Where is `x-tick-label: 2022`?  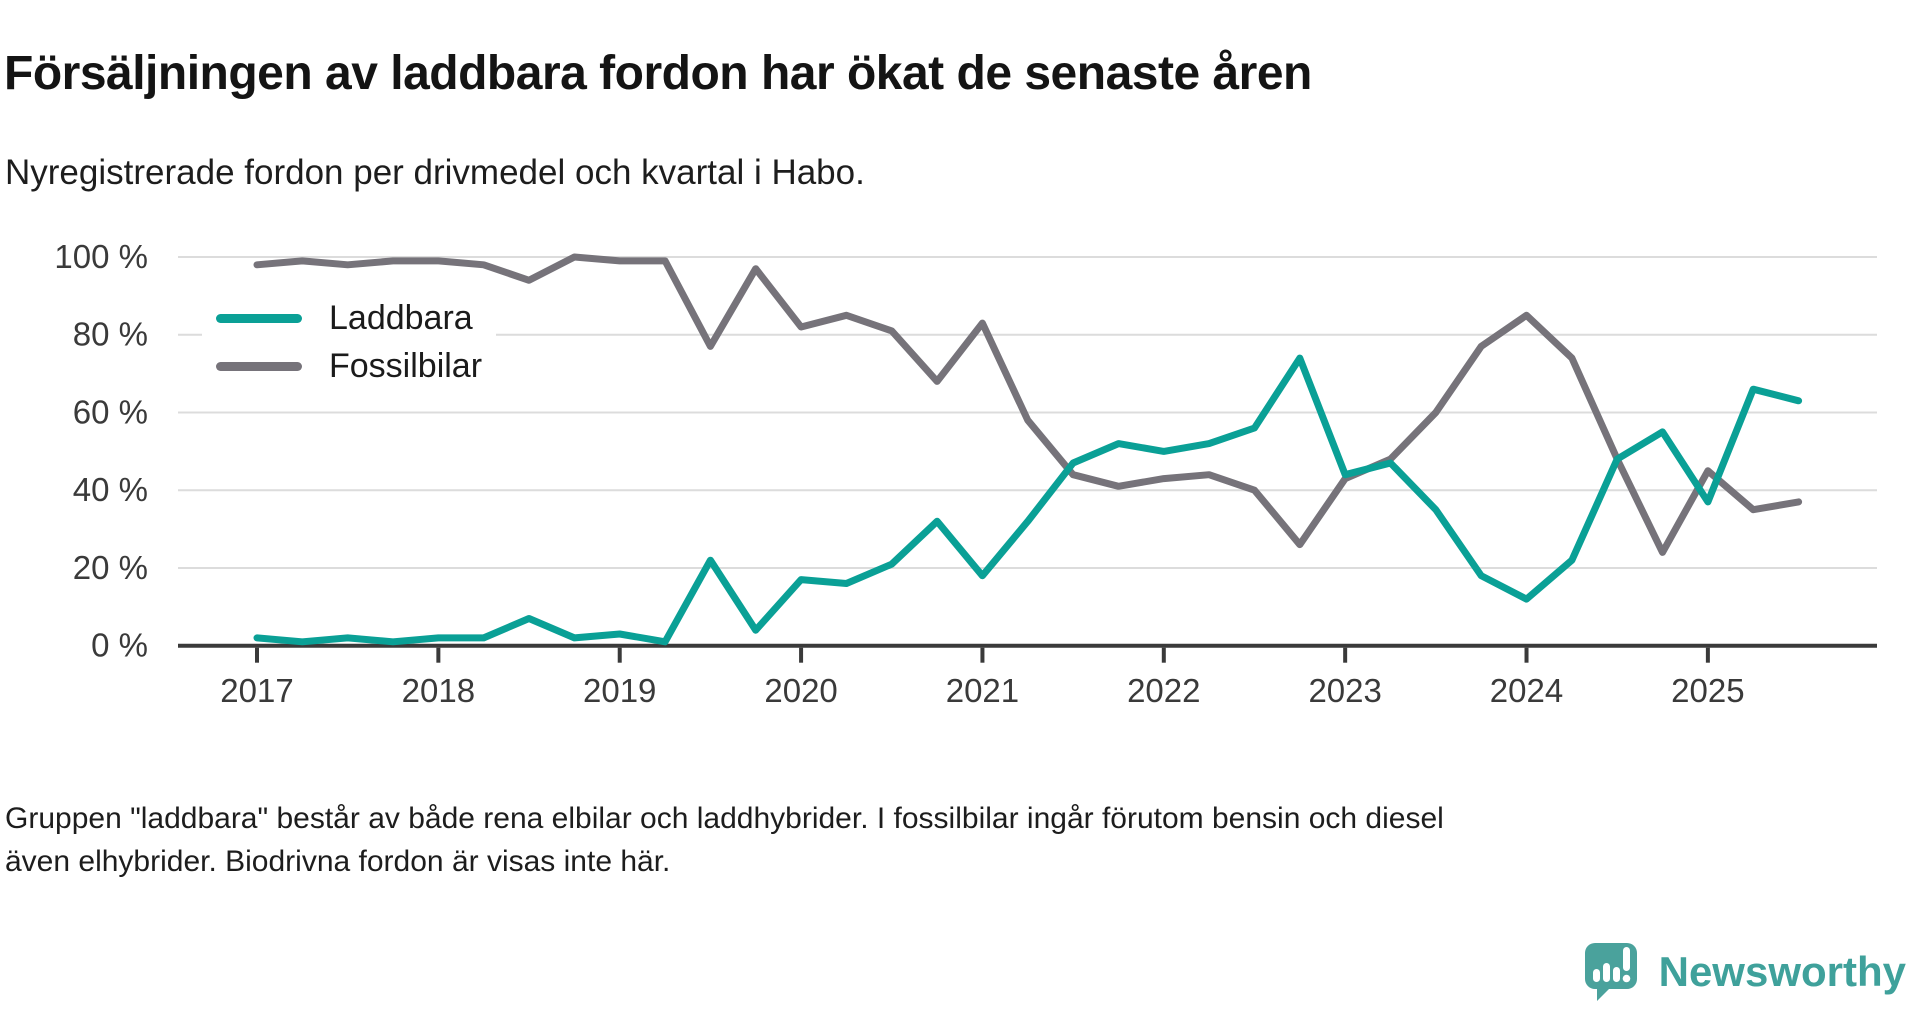 x-tick-label: 2022 is located at coordinates (1163, 690).